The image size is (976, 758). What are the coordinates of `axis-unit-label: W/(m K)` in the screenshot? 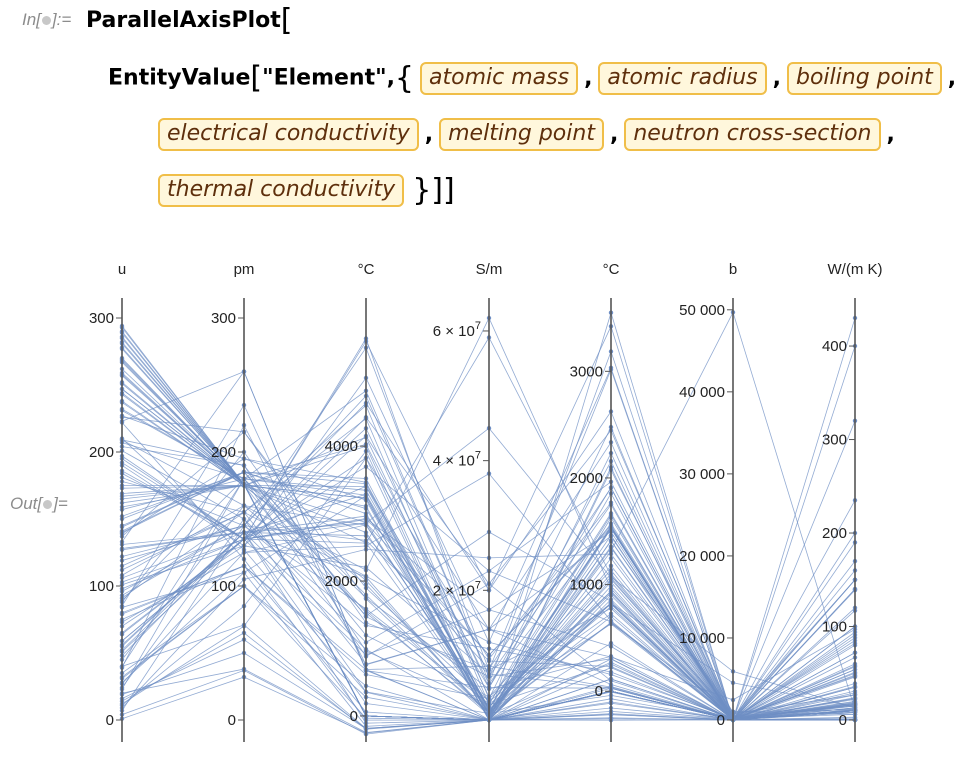 It's located at (855, 269).